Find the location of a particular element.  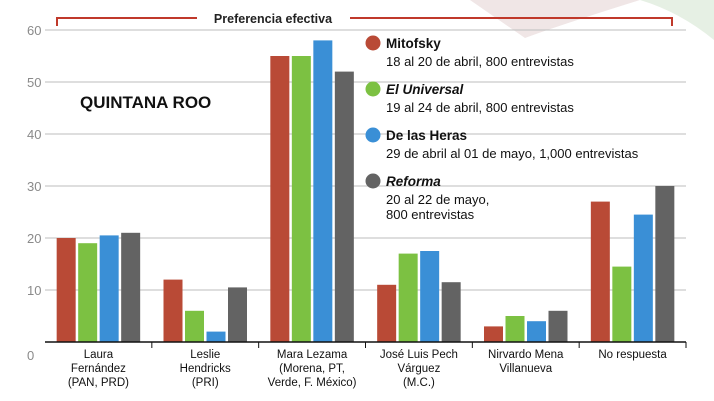

y-tick-label: 20 is located at coordinates (34, 238).